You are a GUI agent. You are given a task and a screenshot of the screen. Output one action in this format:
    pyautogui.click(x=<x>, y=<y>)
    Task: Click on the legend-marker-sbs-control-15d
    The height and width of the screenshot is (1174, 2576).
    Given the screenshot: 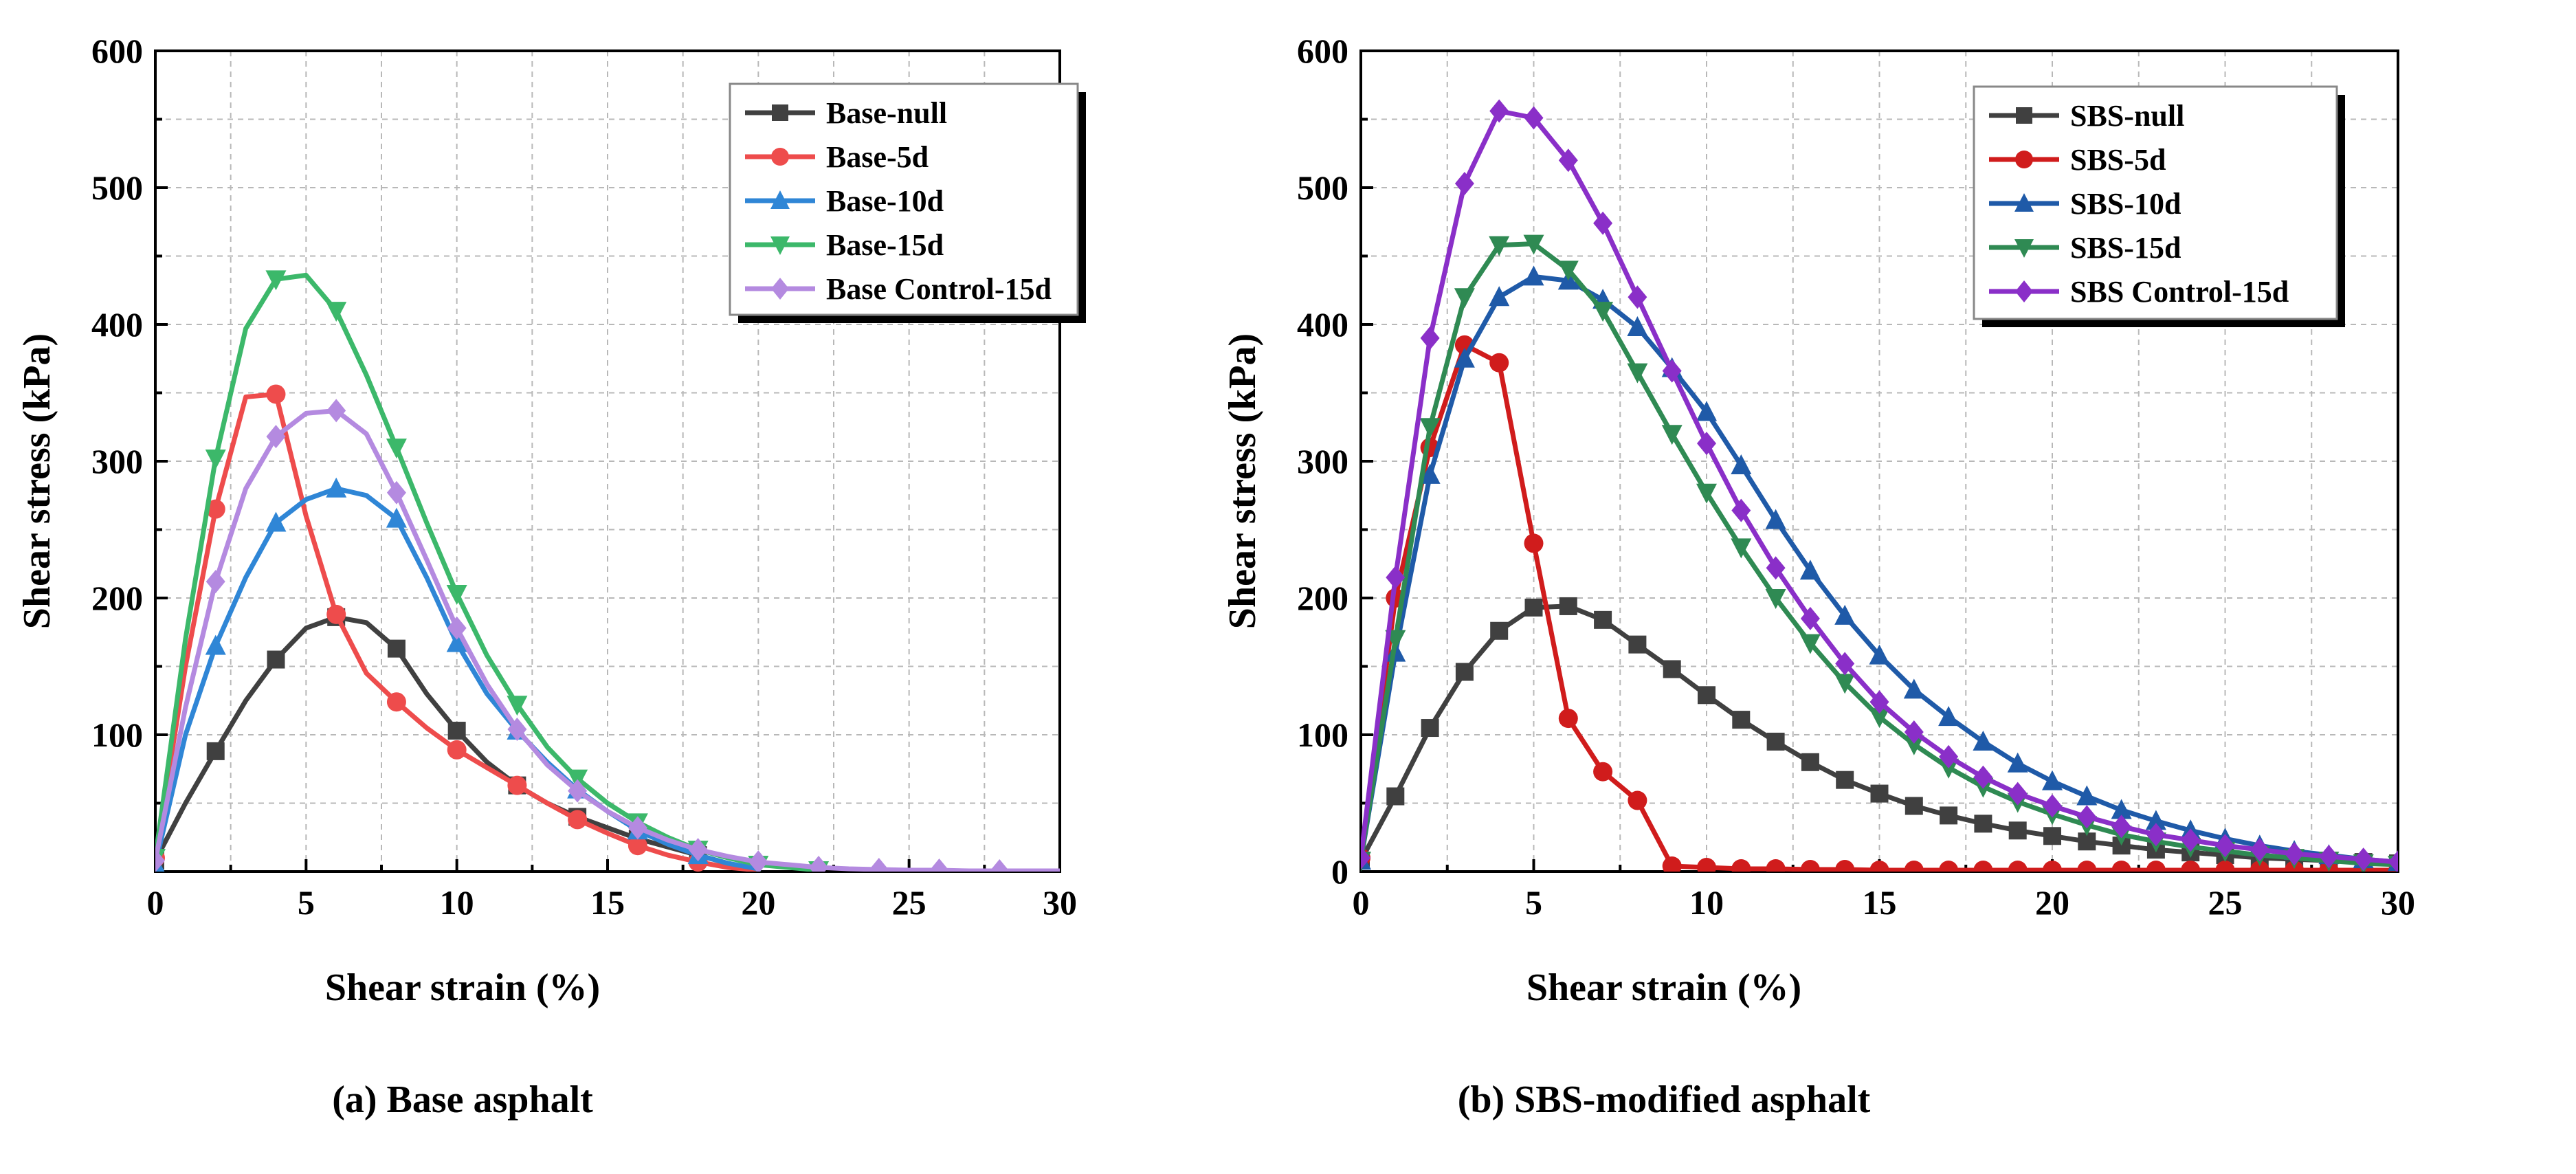 What is the action you would take?
    pyautogui.click(x=2024, y=291)
    